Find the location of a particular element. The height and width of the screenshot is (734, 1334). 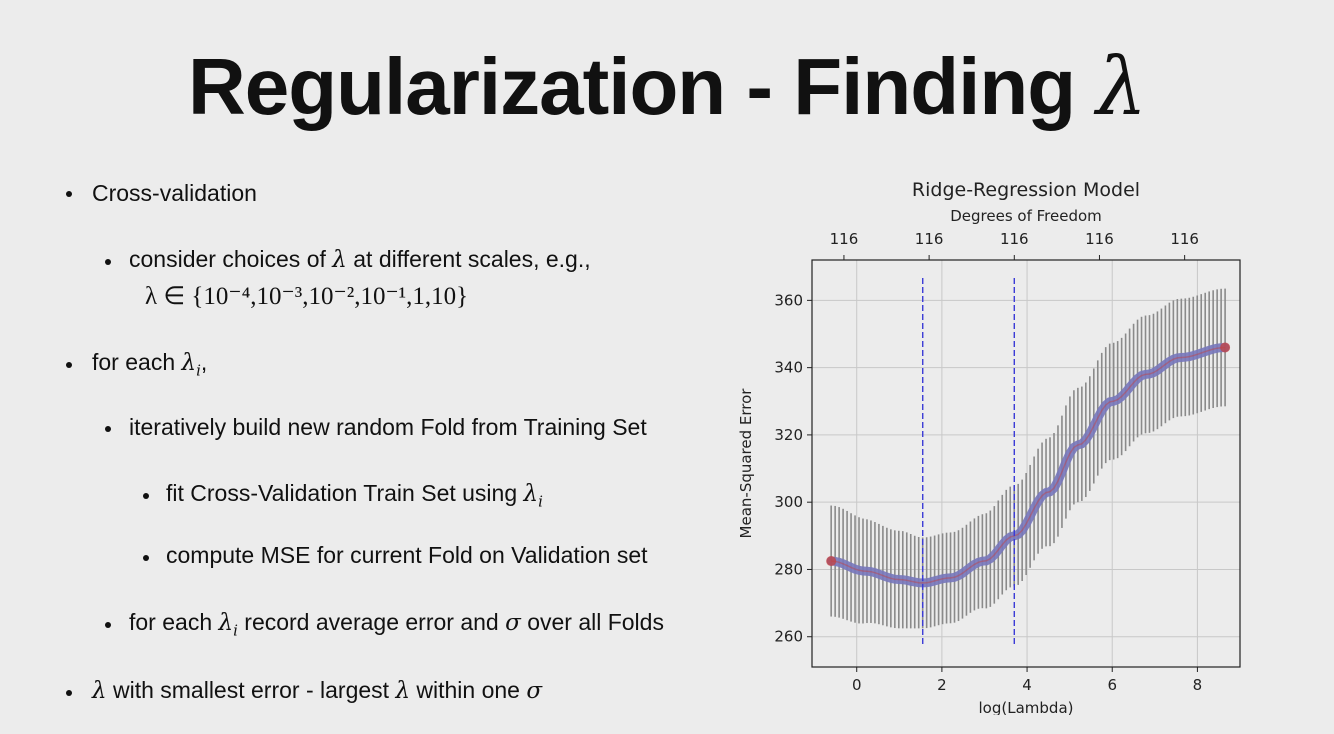

bullet-for-each-lambda: for each λi, is located at coordinates (149, 364).